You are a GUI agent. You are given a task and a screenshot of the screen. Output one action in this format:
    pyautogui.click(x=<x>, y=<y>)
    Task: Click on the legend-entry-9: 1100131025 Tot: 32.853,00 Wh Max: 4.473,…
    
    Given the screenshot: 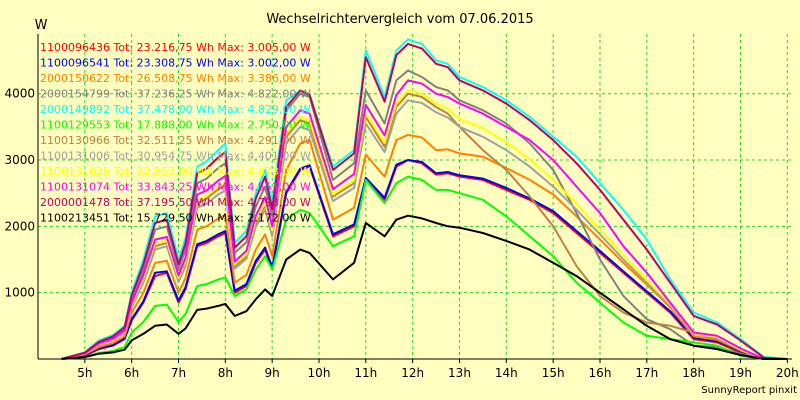 What is the action you would take?
    pyautogui.click(x=175, y=171)
    